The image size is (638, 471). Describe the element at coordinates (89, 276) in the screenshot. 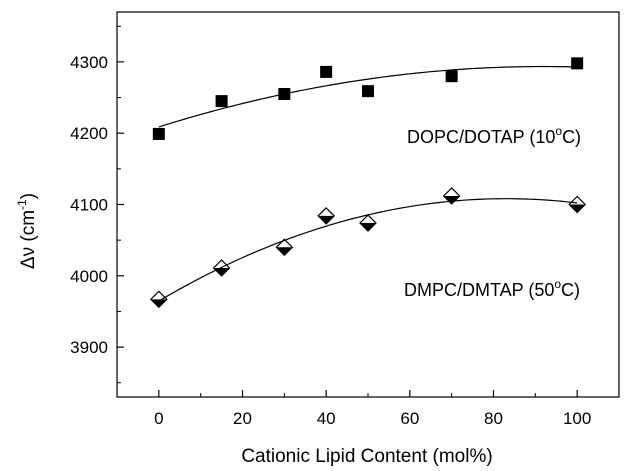

I see `y-tick-label: 4000` at that location.